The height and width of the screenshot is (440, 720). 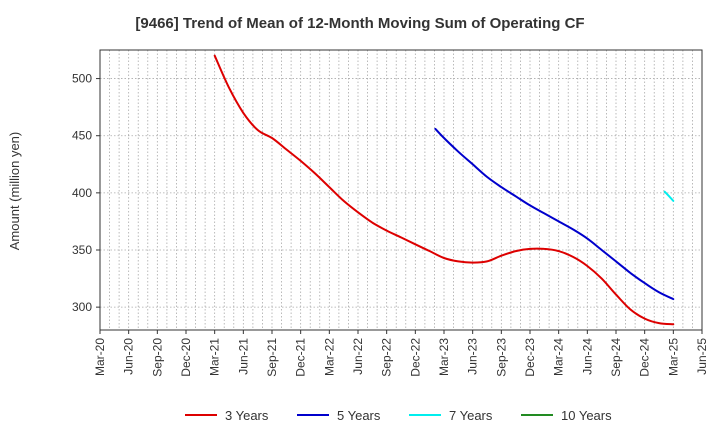 I want to click on legend-label: 3 Years, so click(x=247, y=415).